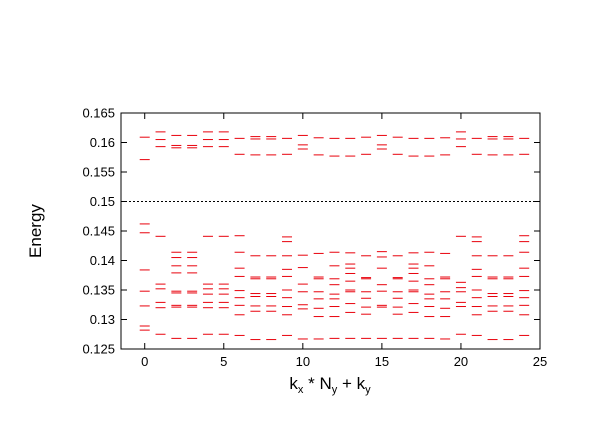 The image size is (595, 446). I want to click on x-axis-title-sub-y: y, so click(335, 390).